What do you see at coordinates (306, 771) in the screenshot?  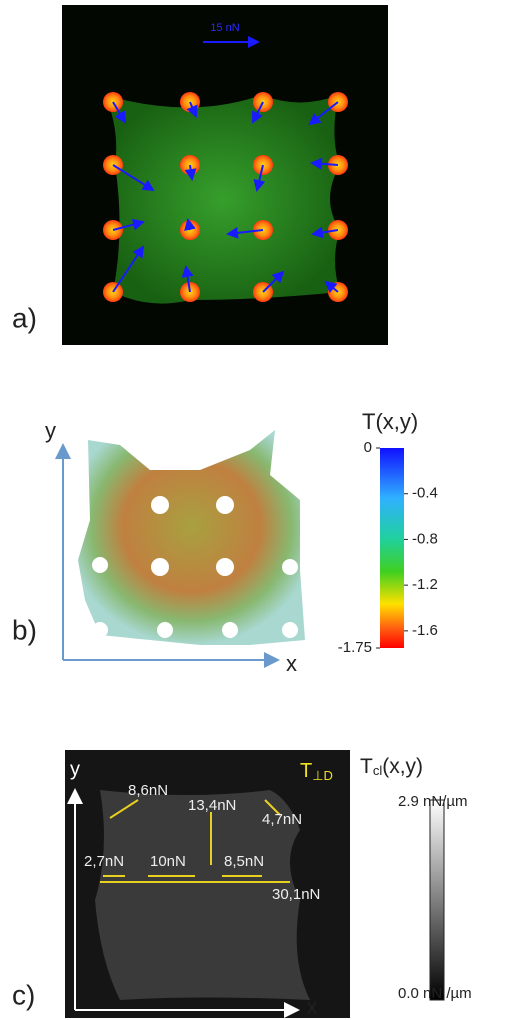 I see `corner-base: T` at bounding box center [306, 771].